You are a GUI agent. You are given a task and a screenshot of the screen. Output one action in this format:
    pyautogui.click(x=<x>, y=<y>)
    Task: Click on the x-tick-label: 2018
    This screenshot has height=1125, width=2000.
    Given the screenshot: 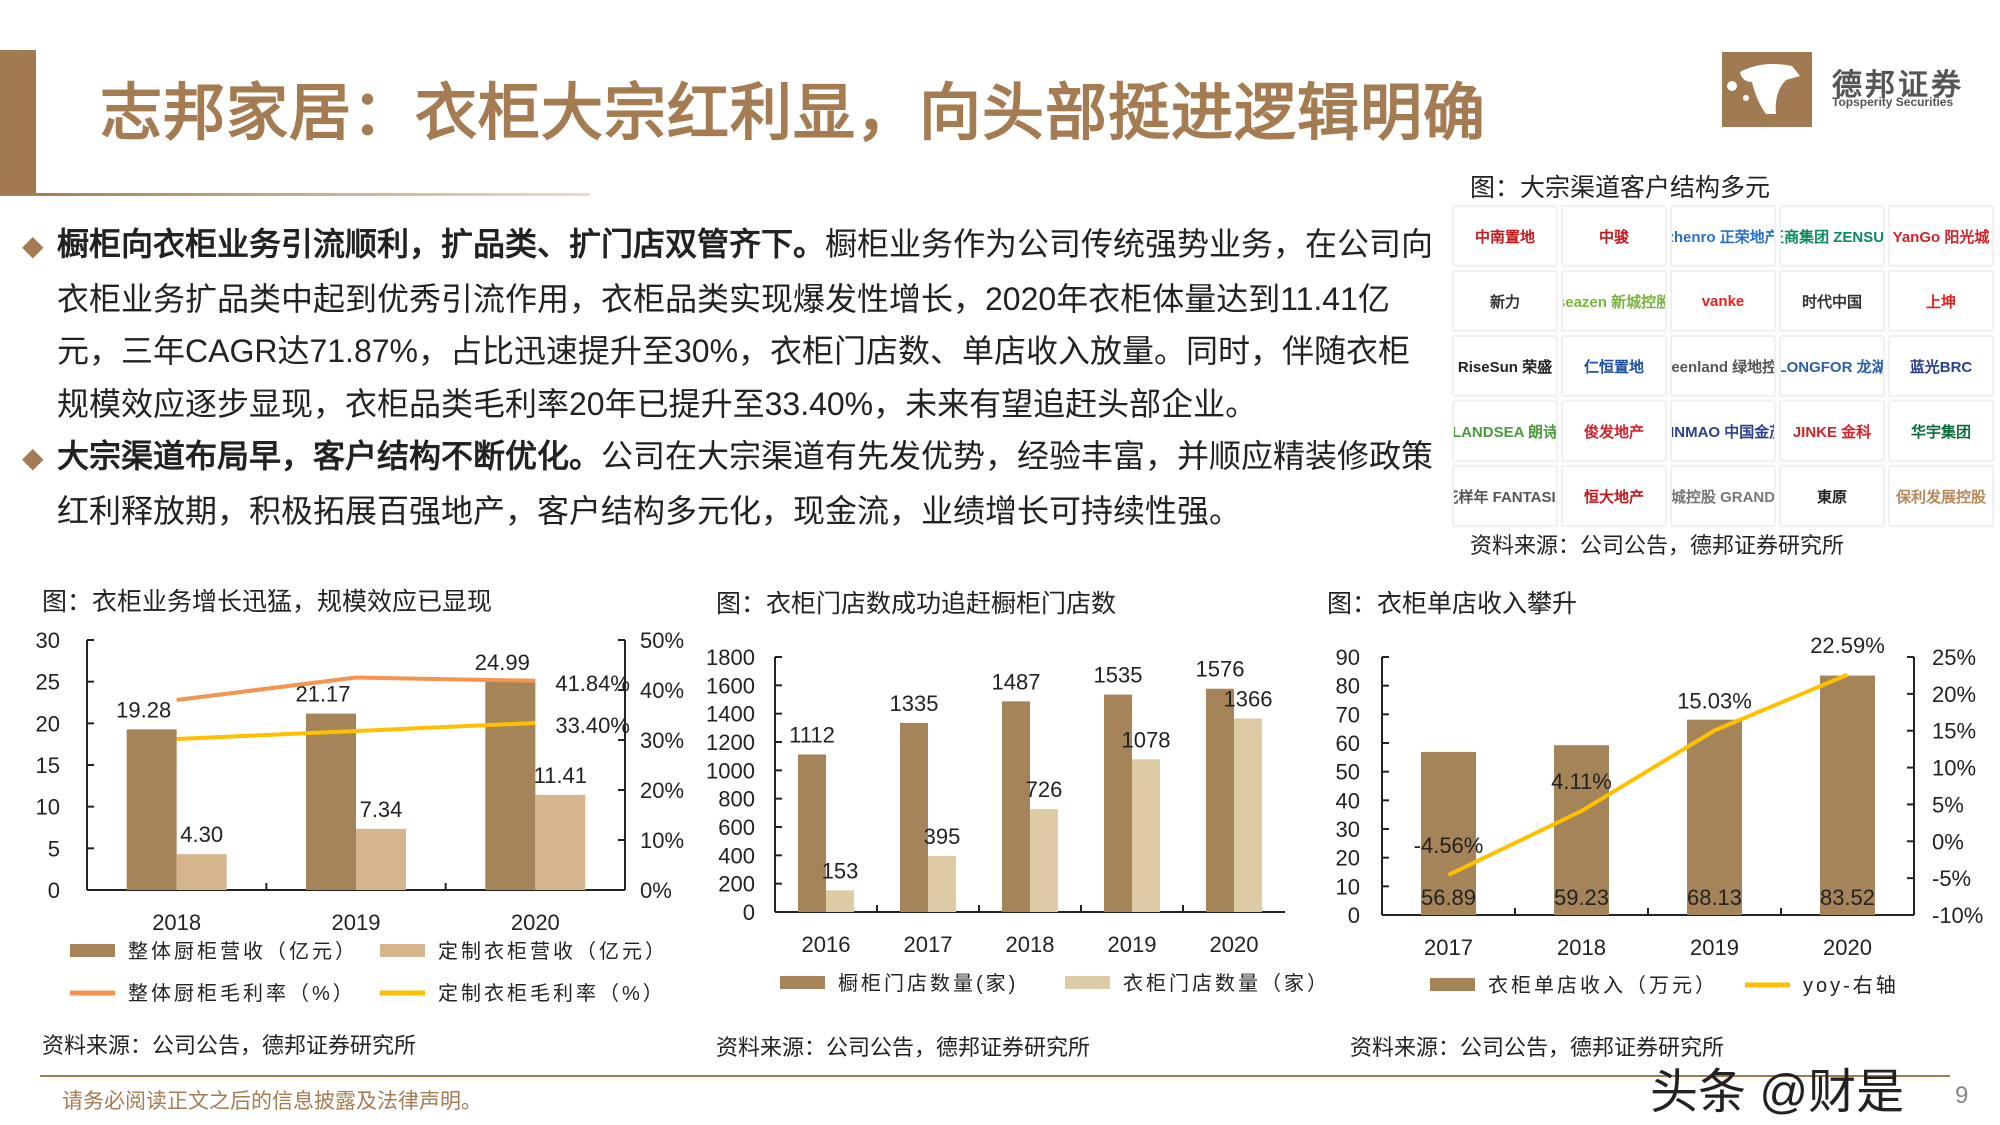 What is the action you would take?
    pyautogui.click(x=1581, y=947)
    